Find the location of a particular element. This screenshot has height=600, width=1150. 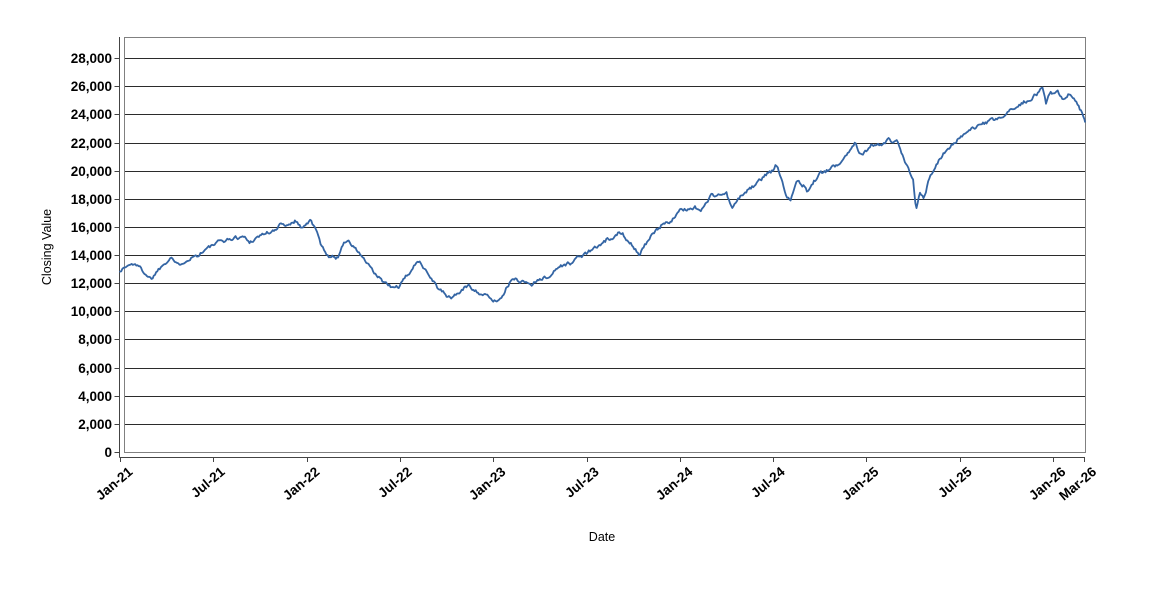

y-tick-label: 24,000 is located at coordinates (91, 114).